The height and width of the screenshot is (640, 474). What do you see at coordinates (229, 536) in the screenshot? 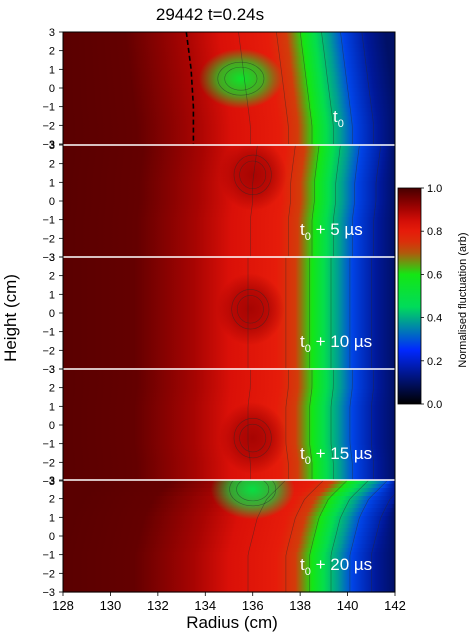
I see `heatmap-panel: t0 + 20 µs` at bounding box center [229, 536].